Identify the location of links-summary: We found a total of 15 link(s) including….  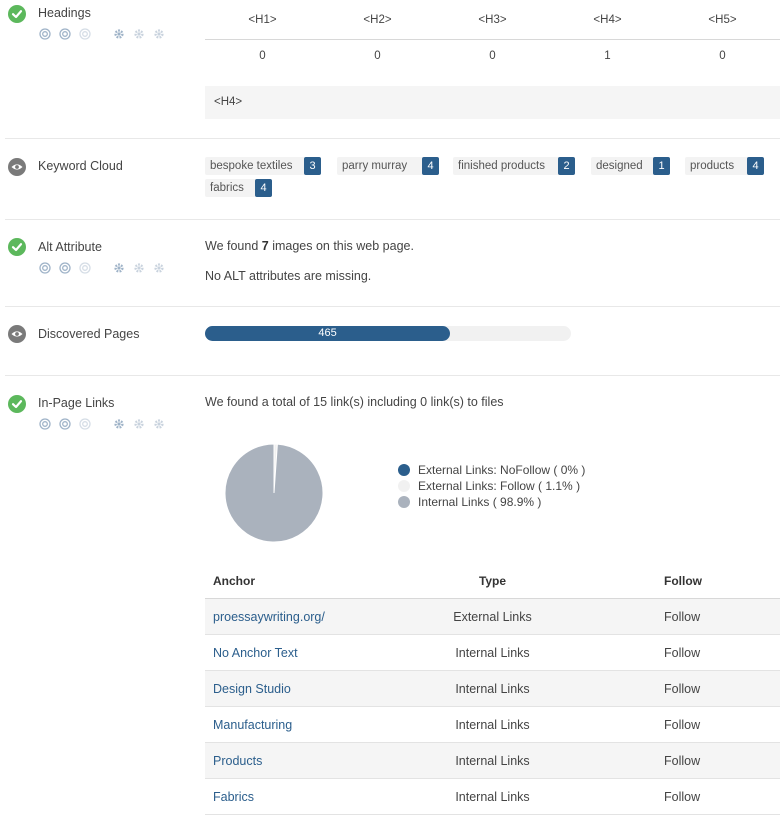
(354, 402).